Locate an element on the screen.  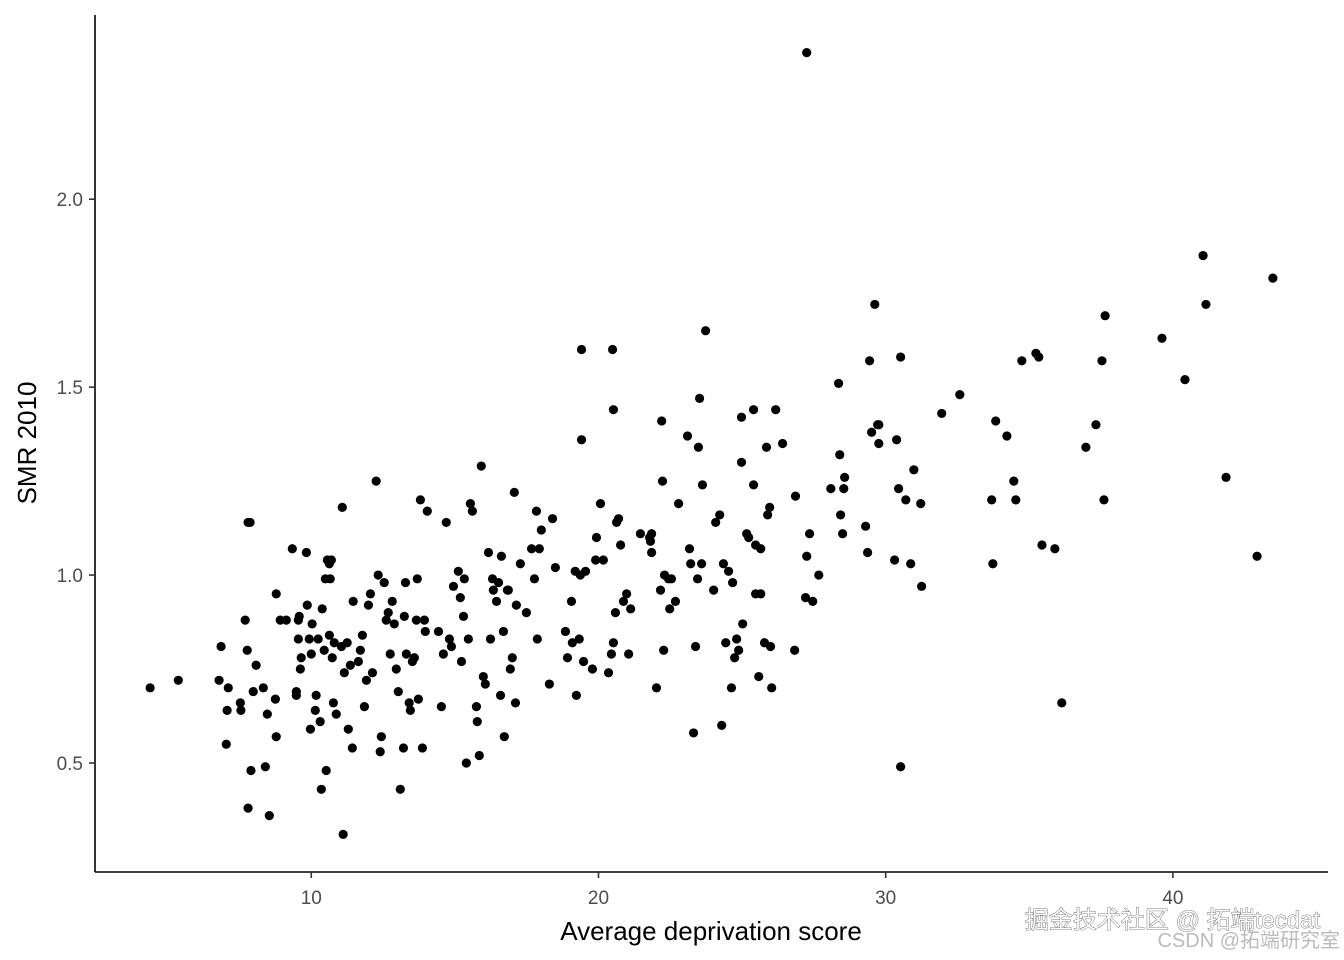
watermark: 掘金技术社区 @ 拓端tecdat is located at coordinates (1172, 920).